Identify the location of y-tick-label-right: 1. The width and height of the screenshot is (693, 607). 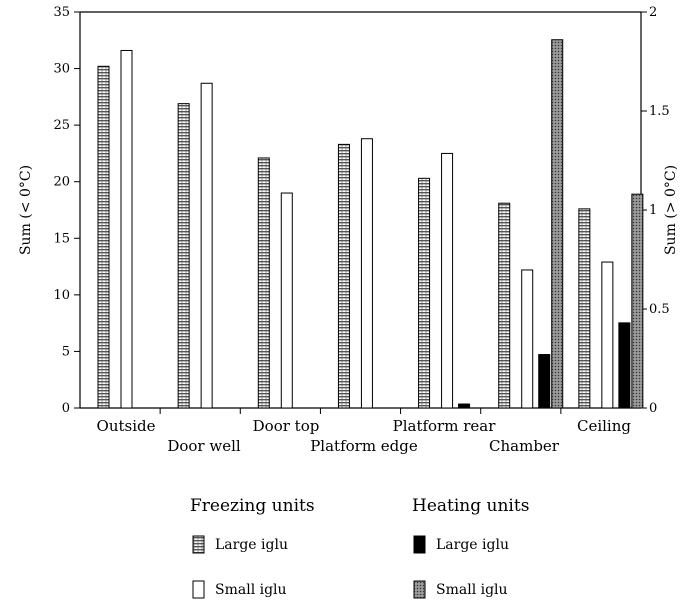
(653, 210).